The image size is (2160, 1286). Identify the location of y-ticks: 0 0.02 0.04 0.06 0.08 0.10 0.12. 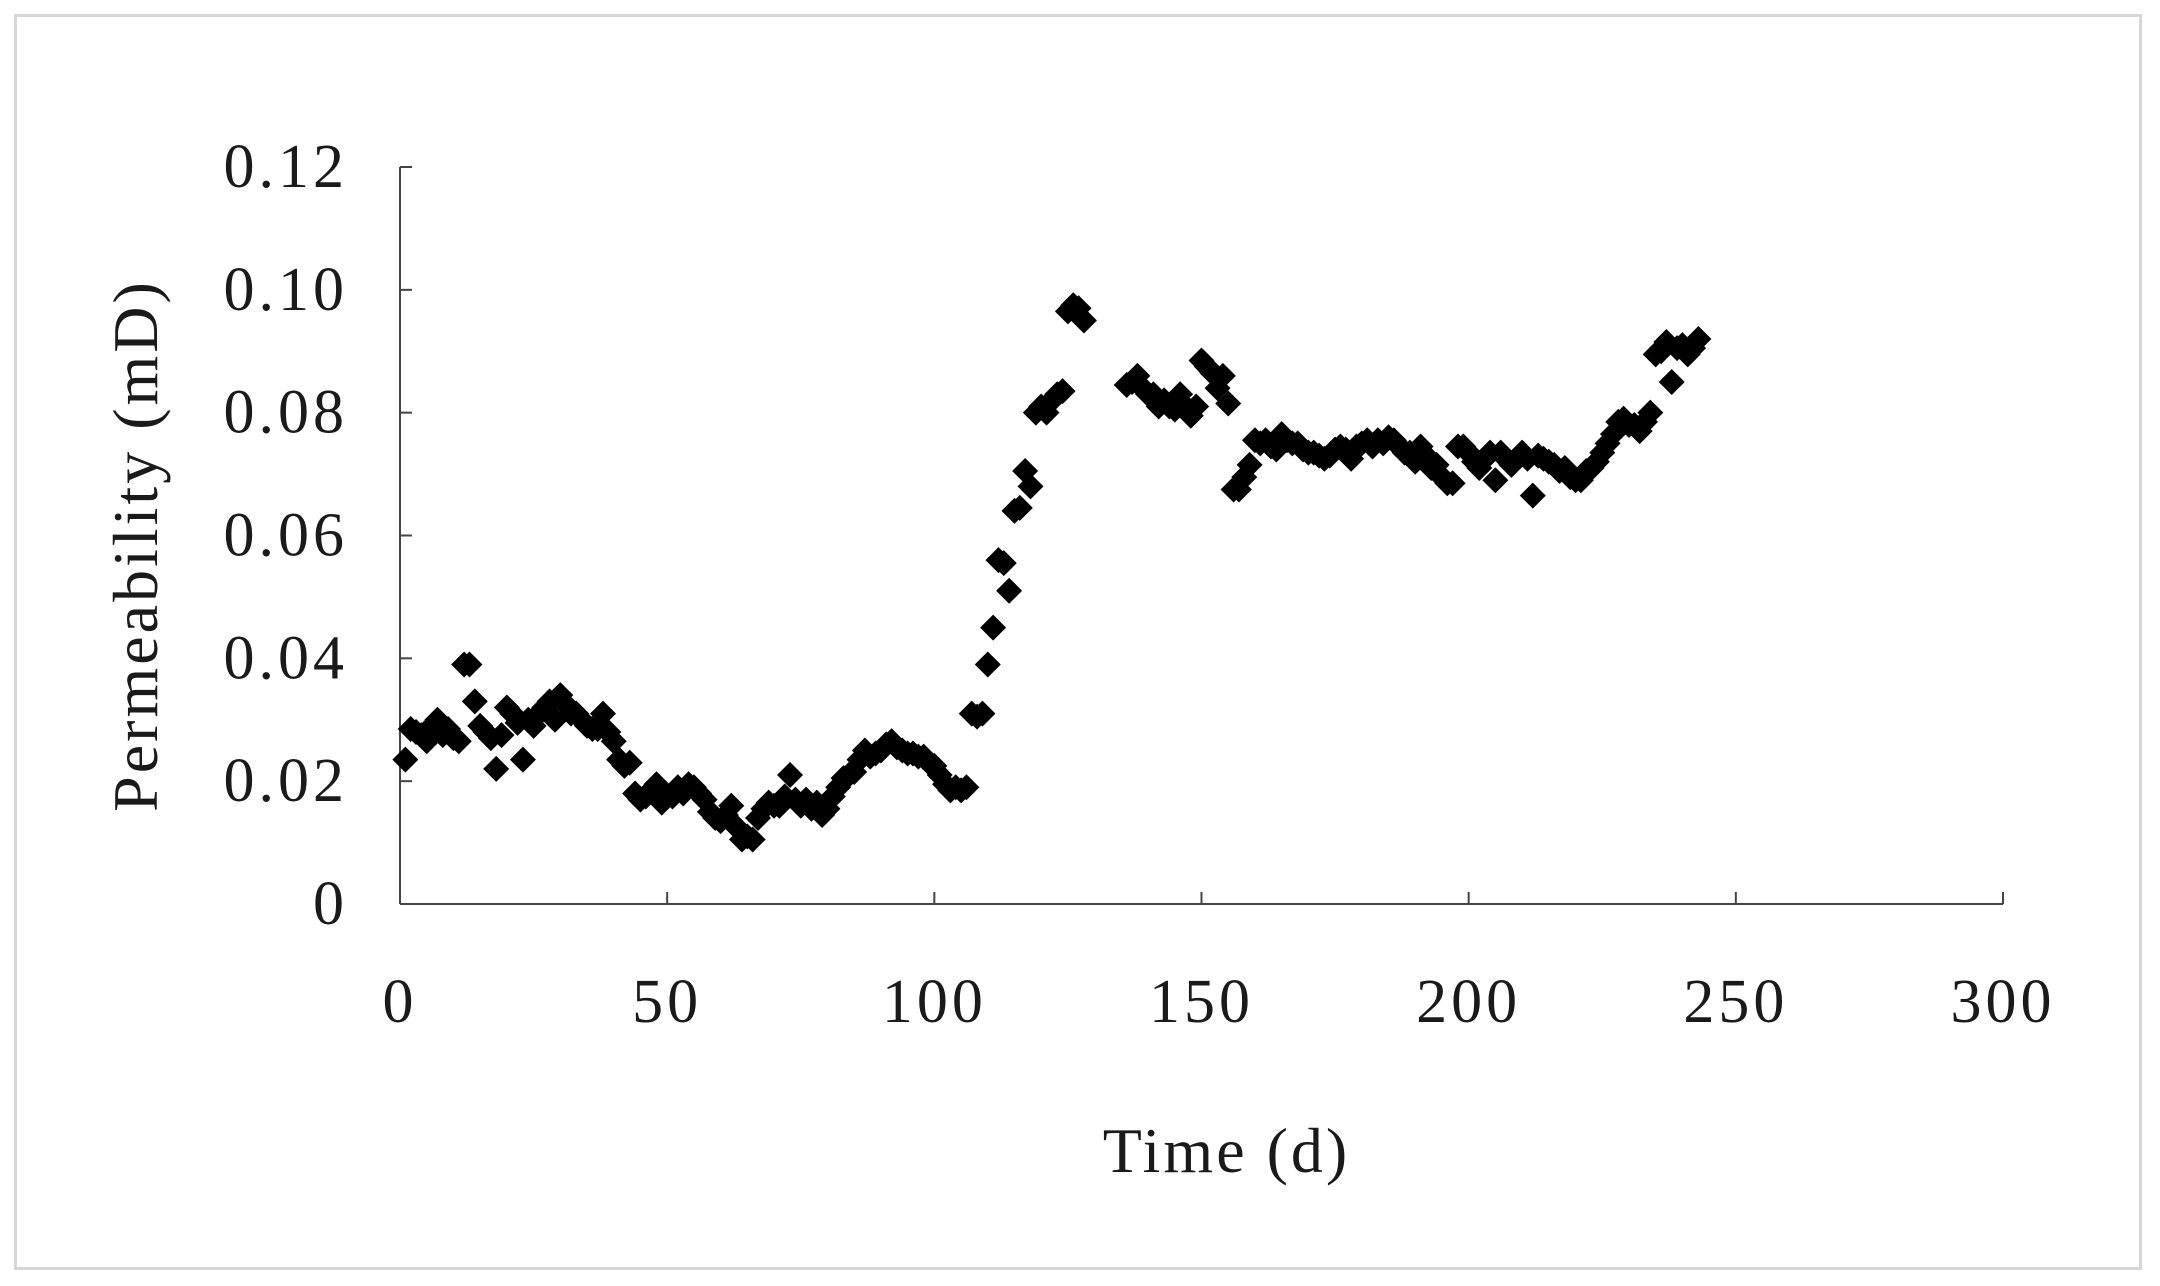
(318, 535).